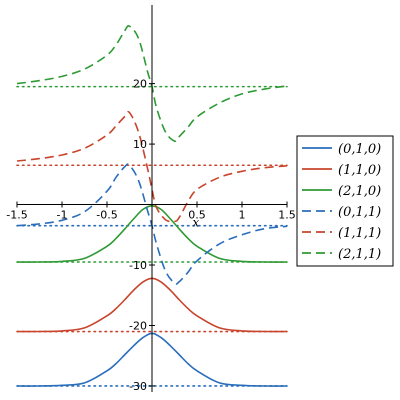 The width and height of the screenshot is (400, 400). What do you see at coordinates (359, 191) in the screenshot?
I see `legend-label: (2,1,0)` at bounding box center [359, 191].